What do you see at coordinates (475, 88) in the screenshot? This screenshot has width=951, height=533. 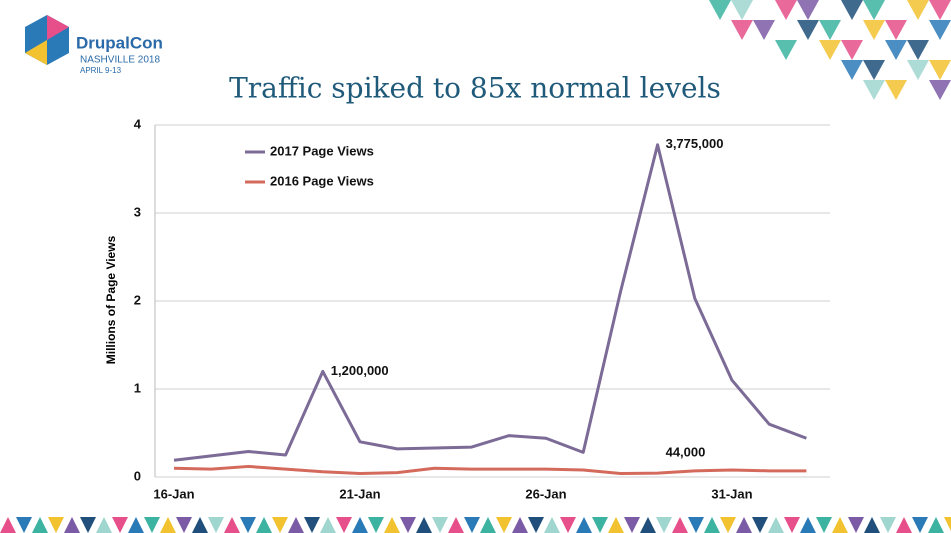 I see `chart-title: Traffic spiked to 85x normal levels` at bounding box center [475, 88].